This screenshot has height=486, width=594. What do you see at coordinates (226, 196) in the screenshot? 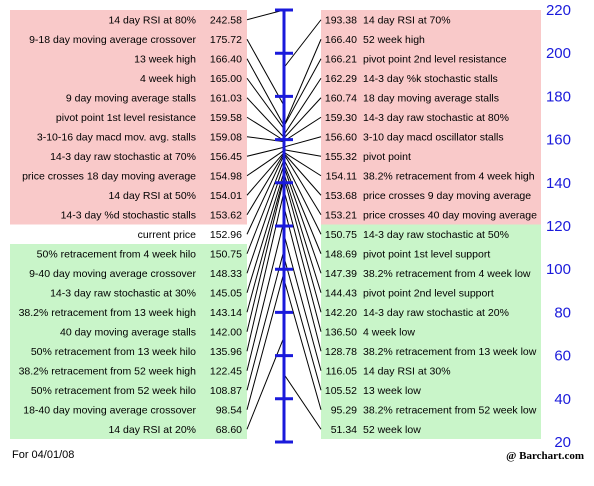
I see `left-row-value: 154.01` at bounding box center [226, 196].